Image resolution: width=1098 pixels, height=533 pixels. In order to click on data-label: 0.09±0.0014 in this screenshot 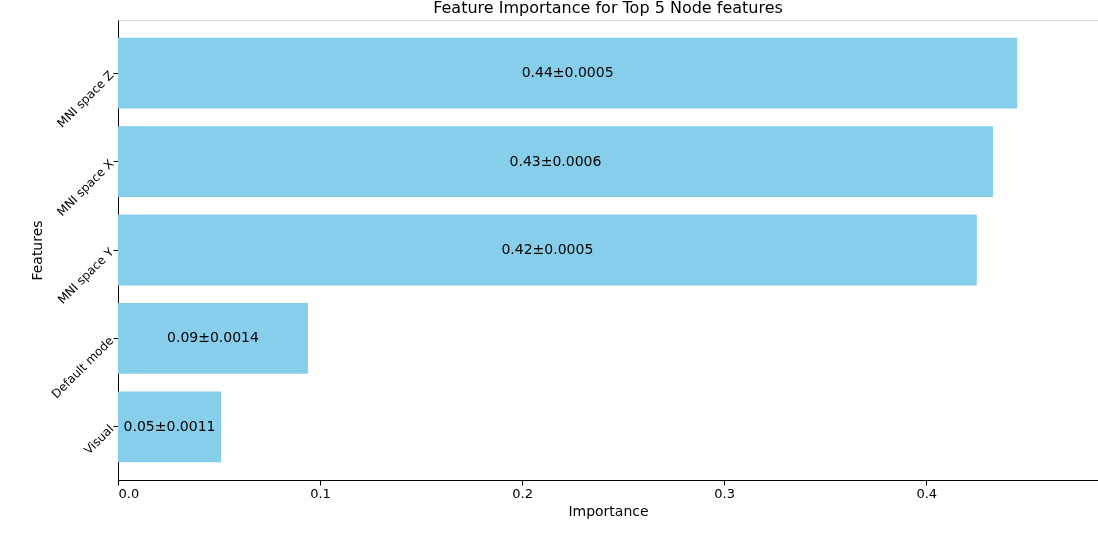, I will do `click(213, 337)`.